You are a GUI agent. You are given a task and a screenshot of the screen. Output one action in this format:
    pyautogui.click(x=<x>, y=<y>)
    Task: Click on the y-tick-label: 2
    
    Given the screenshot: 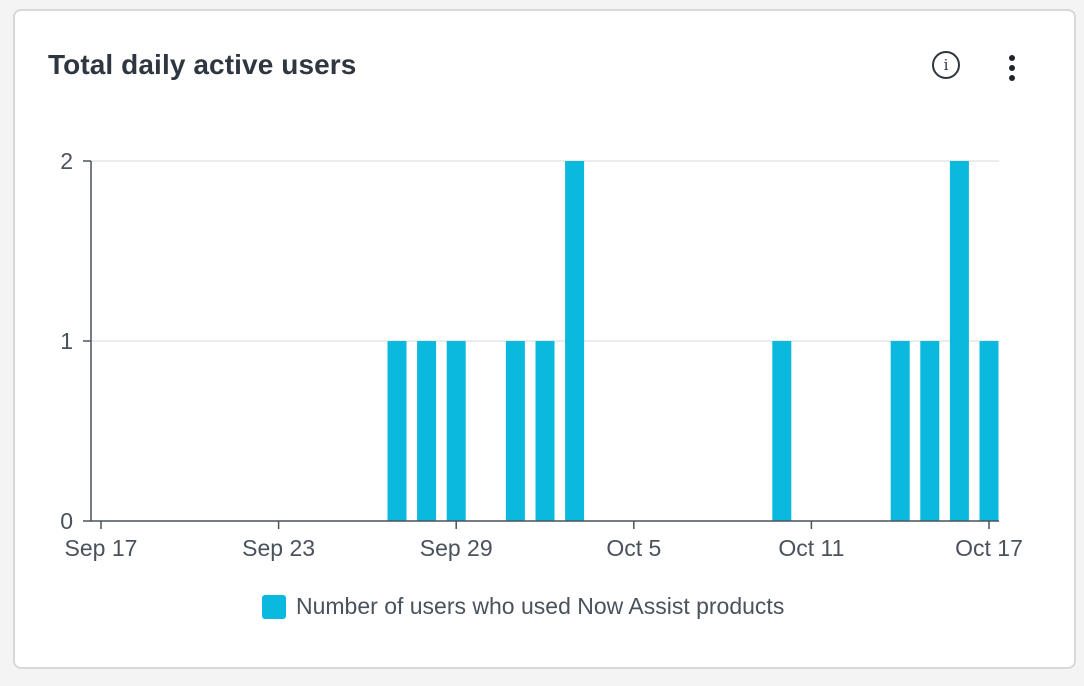 What is the action you would take?
    pyautogui.click(x=66, y=161)
    